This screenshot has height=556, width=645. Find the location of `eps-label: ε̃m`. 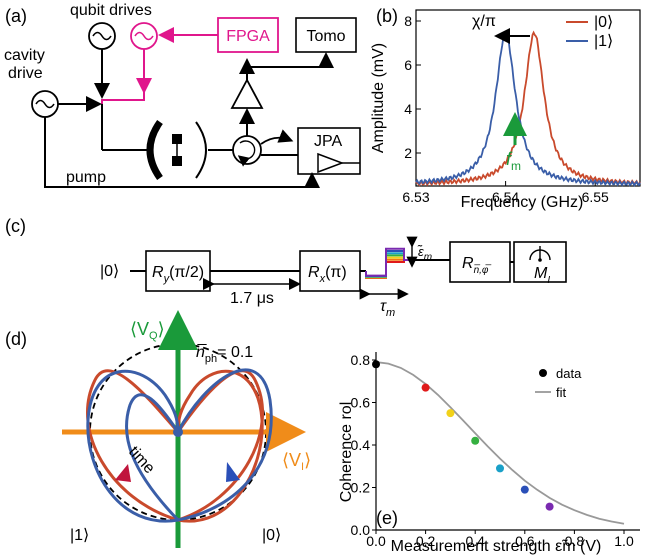

eps-label: ε̃m is located at coordinates (424, 253).